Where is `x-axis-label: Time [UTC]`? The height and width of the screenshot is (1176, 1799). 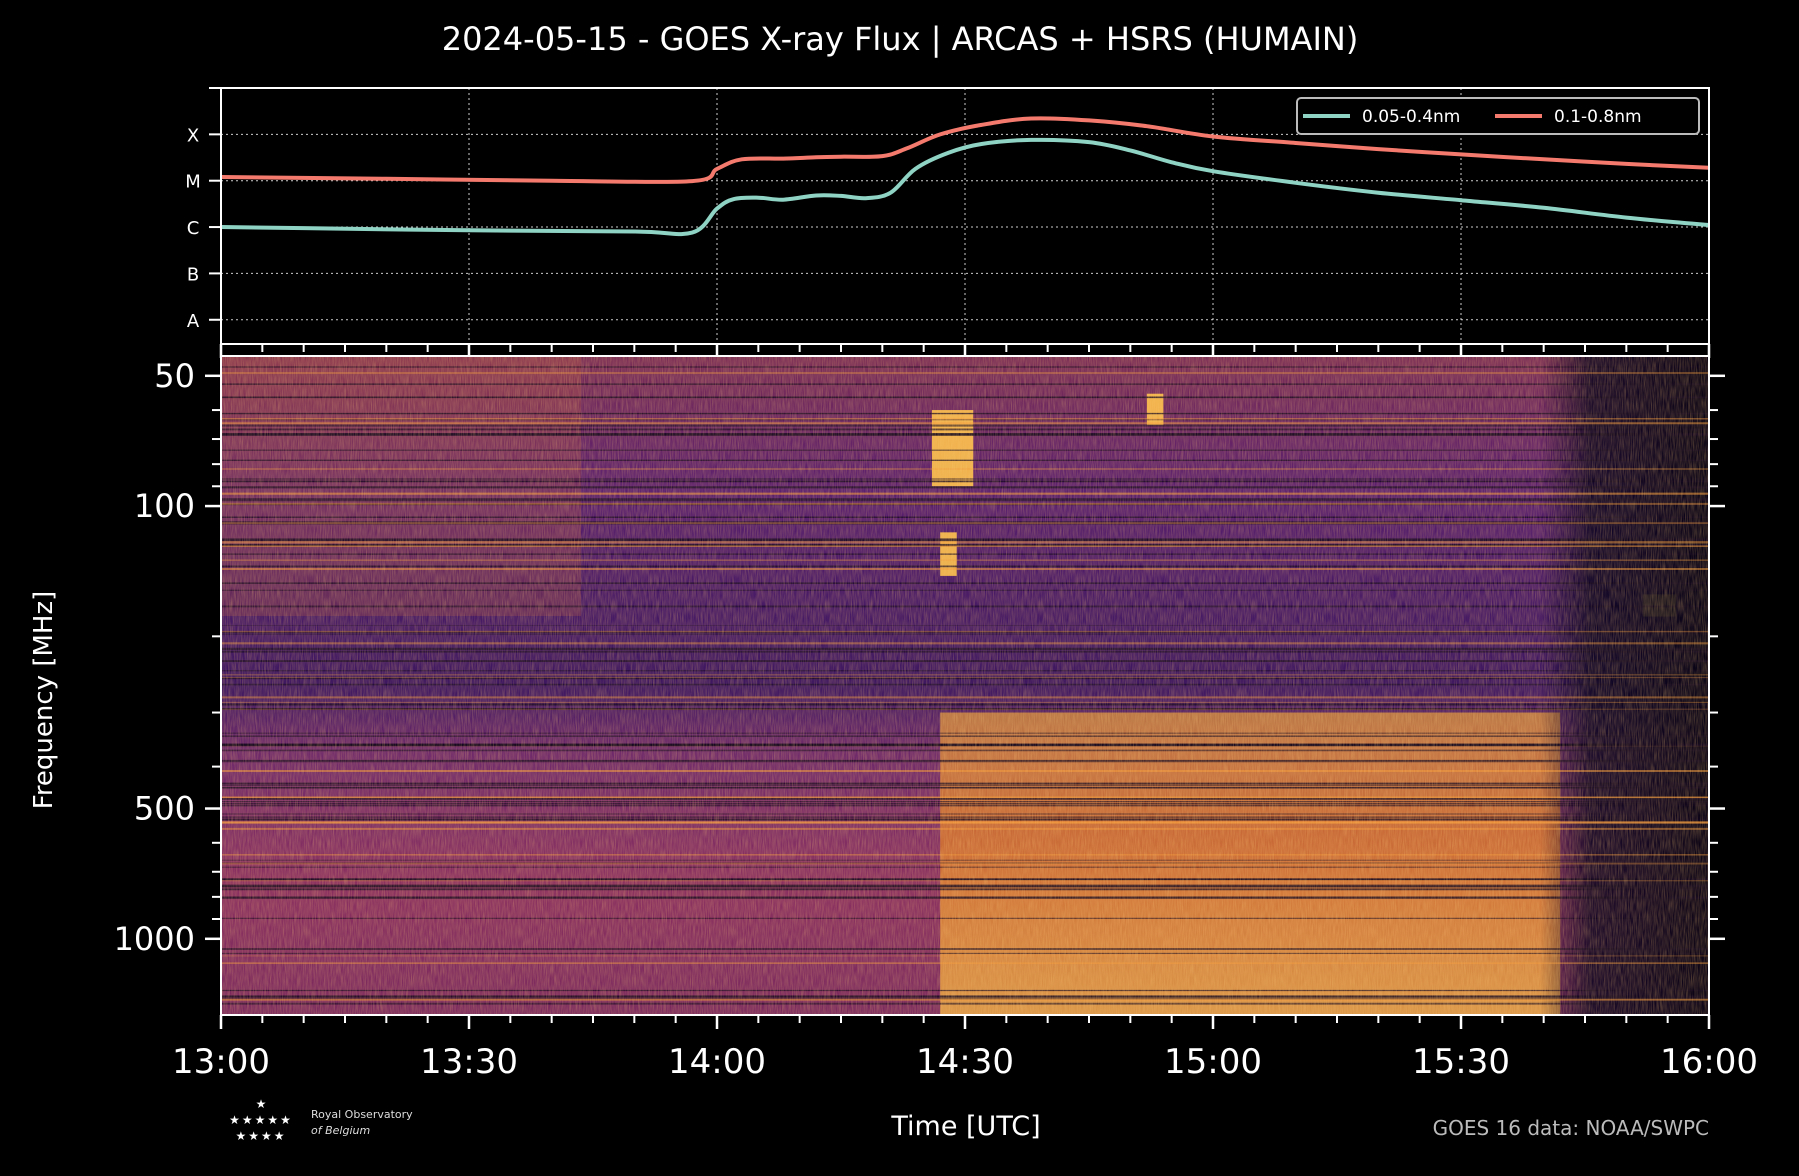 x-axis-label: Time [UTC] is located at coordinates (965, 1126).